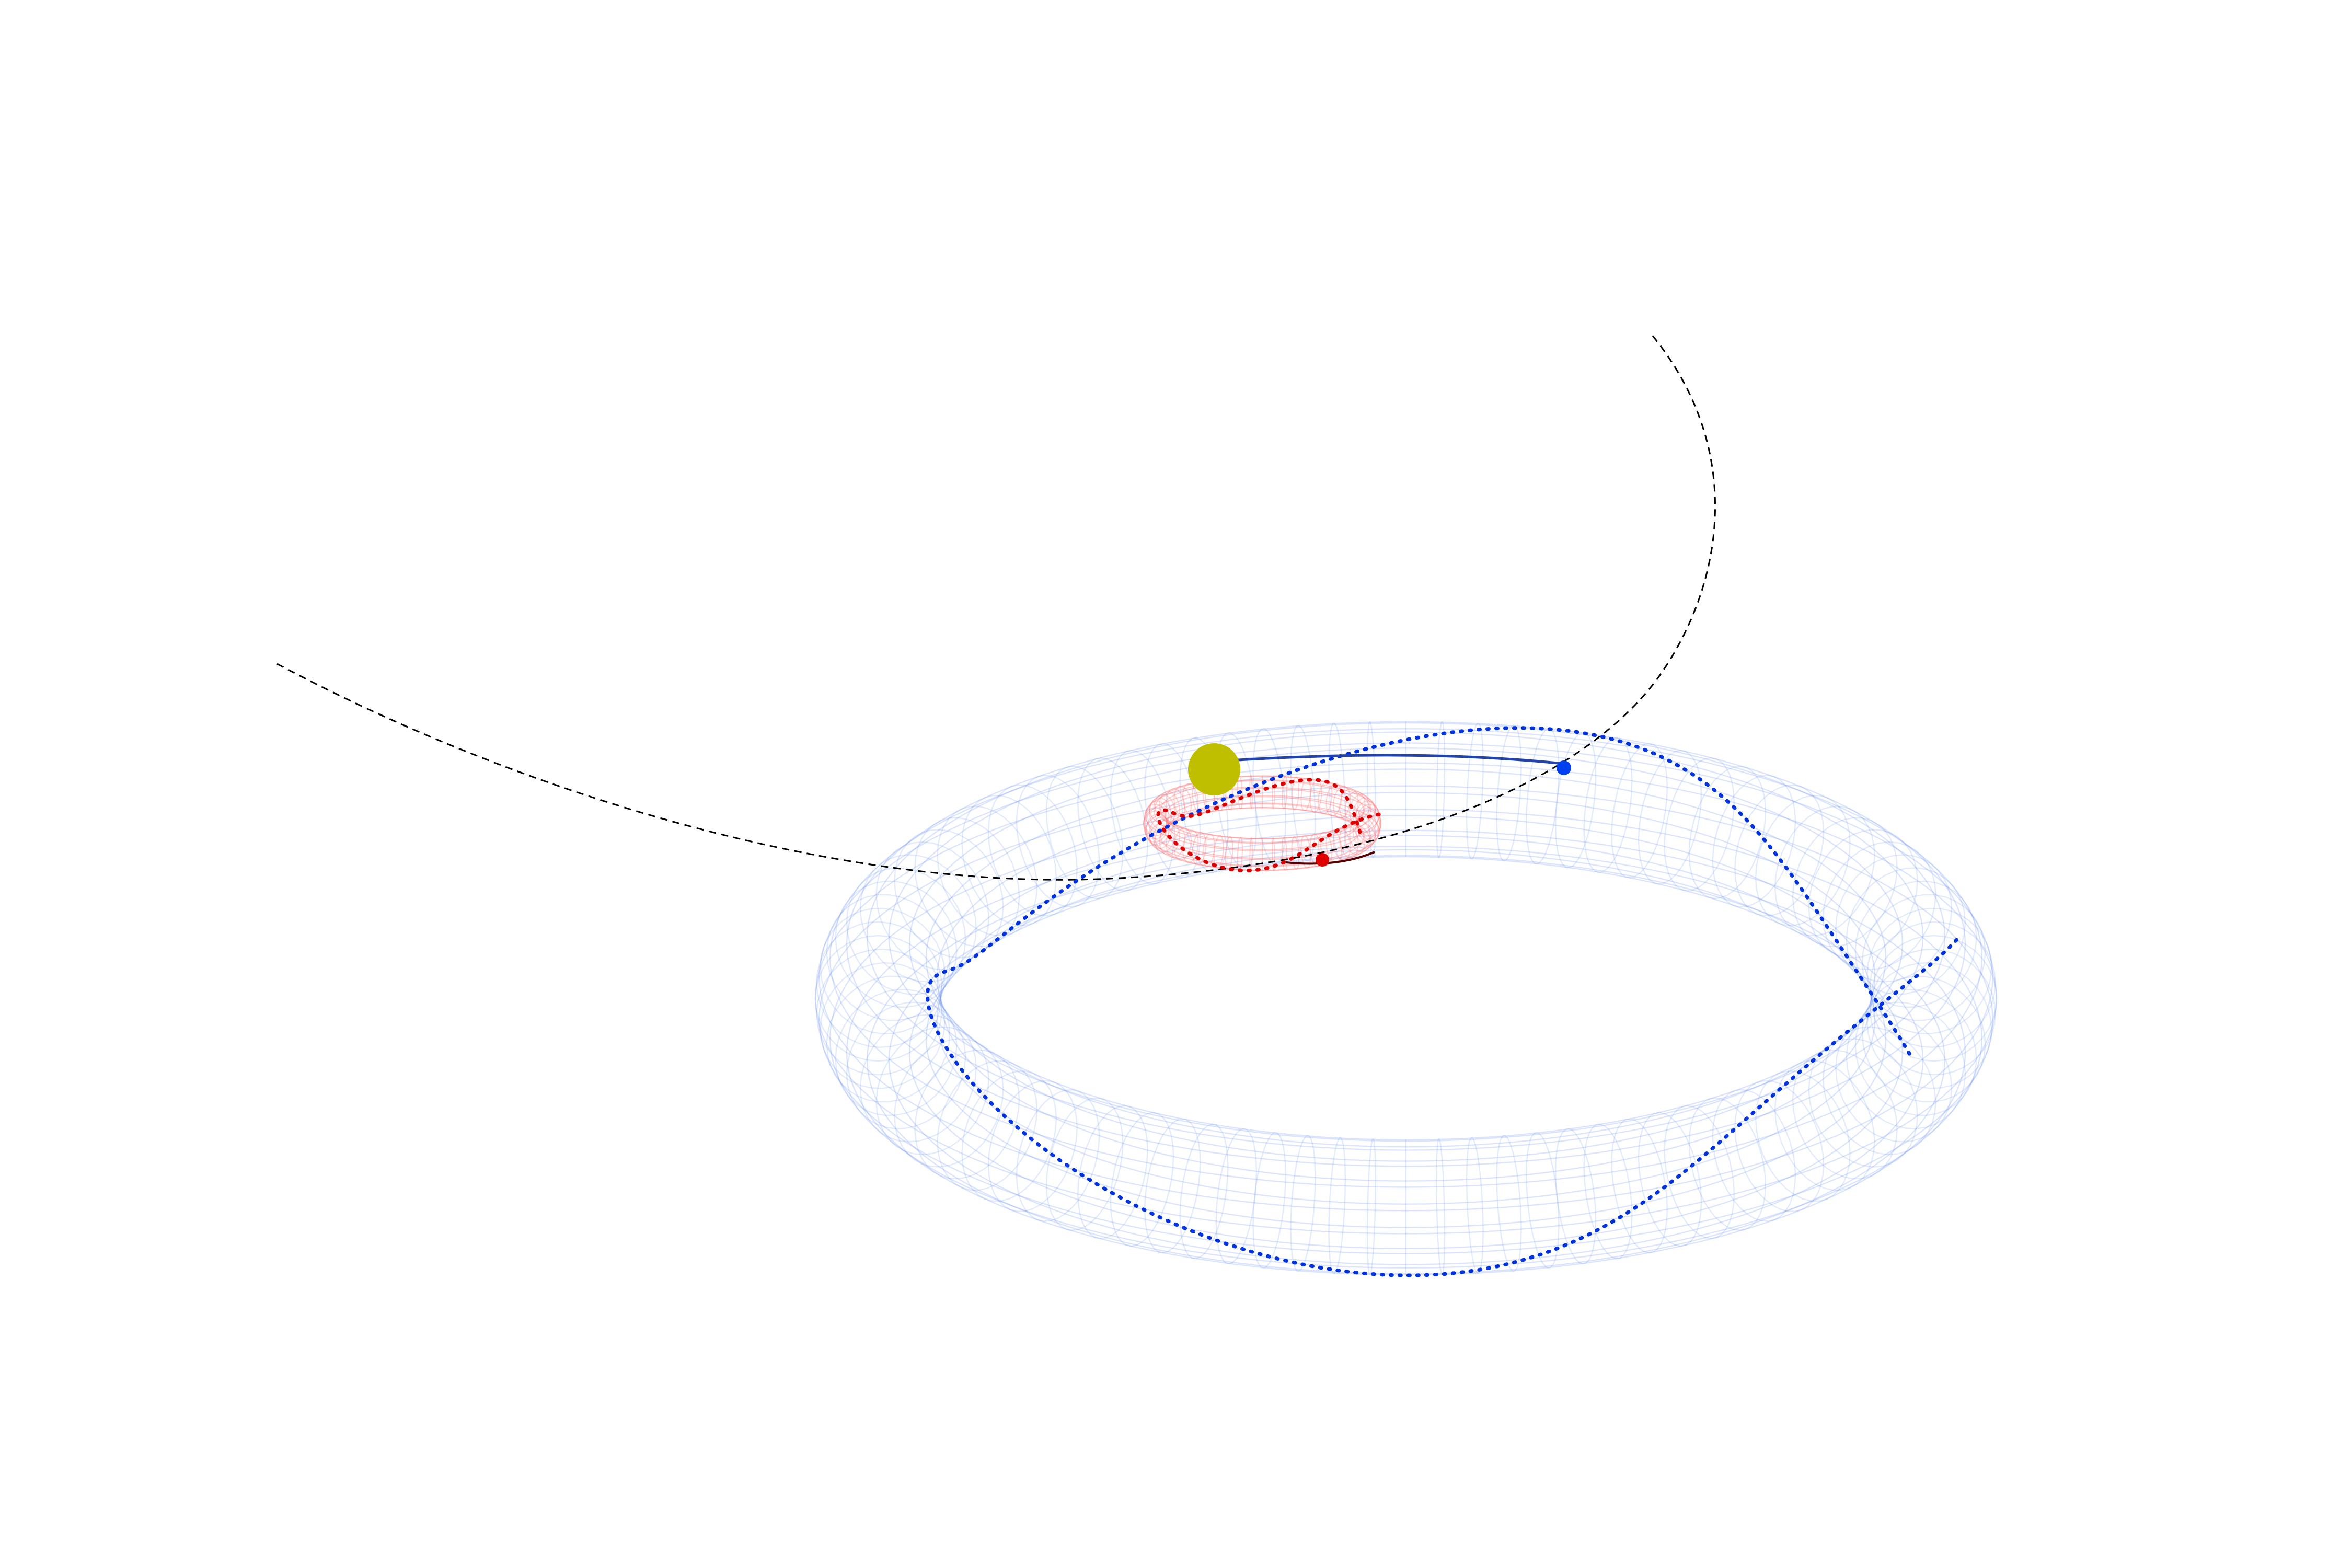 Image resolution: width=2352 pixels, height=1568 pixels. What do you see at coordinates (1214, 769) in the screenshot?
I see `central-body` at bounding box center [1214, 769].